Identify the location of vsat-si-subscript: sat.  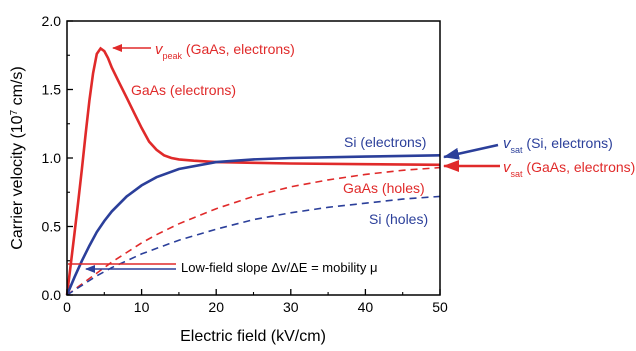
(517, 150).